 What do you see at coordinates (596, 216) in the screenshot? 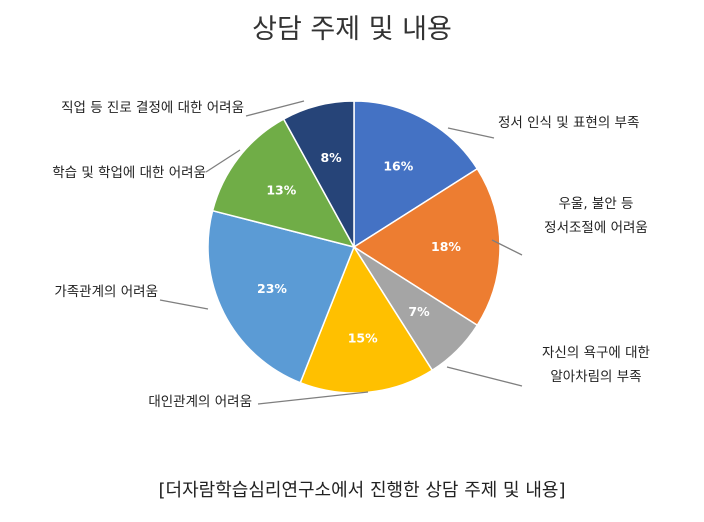
I see `slice-category-label: 우울, 불안 등 정서조절에 어려움` at bounding box center [596, 216].